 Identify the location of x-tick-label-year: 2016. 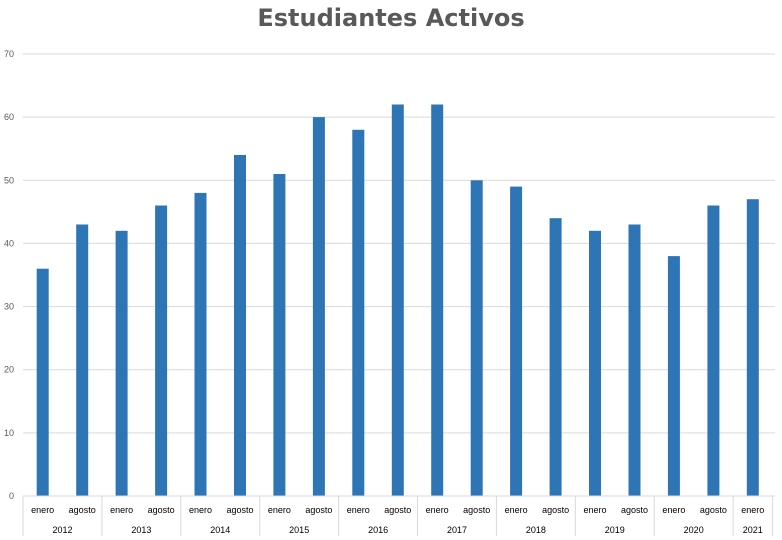
(378, 530).